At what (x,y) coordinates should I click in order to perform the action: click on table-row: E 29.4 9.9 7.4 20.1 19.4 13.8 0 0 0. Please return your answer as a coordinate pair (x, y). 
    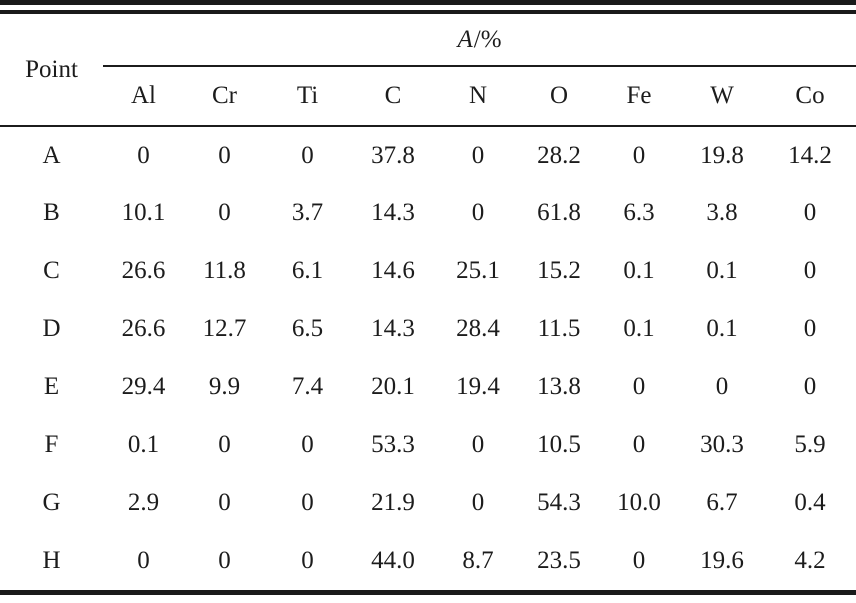
    Looking at the image, I should click on (428, 387).